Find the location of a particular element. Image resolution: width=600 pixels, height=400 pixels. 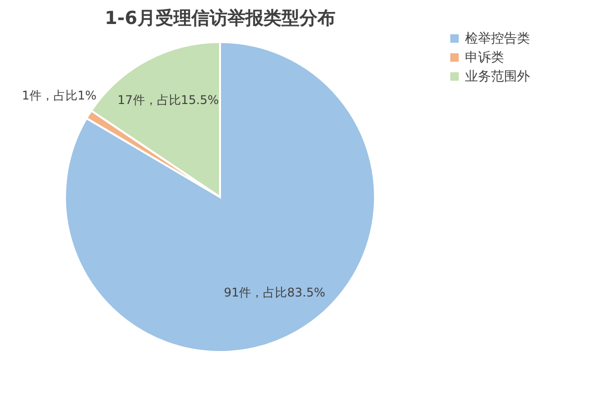

data-label: 1件，占比1% is located at coordinates (59, 95).